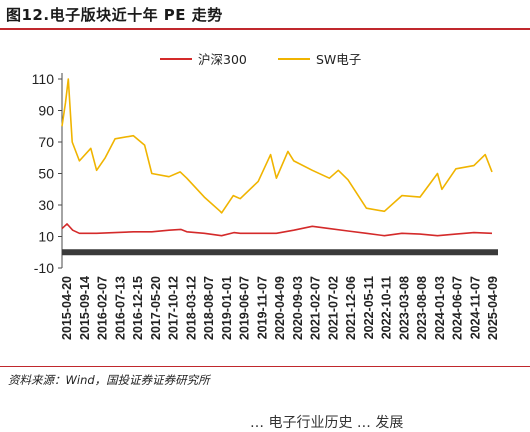 The image size is (530, 432). What do you see at coordinates (109, 380) in the screenshot?
I see `source-note: 资料来源：Wind，国投证券证券研究所` at bounding box center [109, 380].